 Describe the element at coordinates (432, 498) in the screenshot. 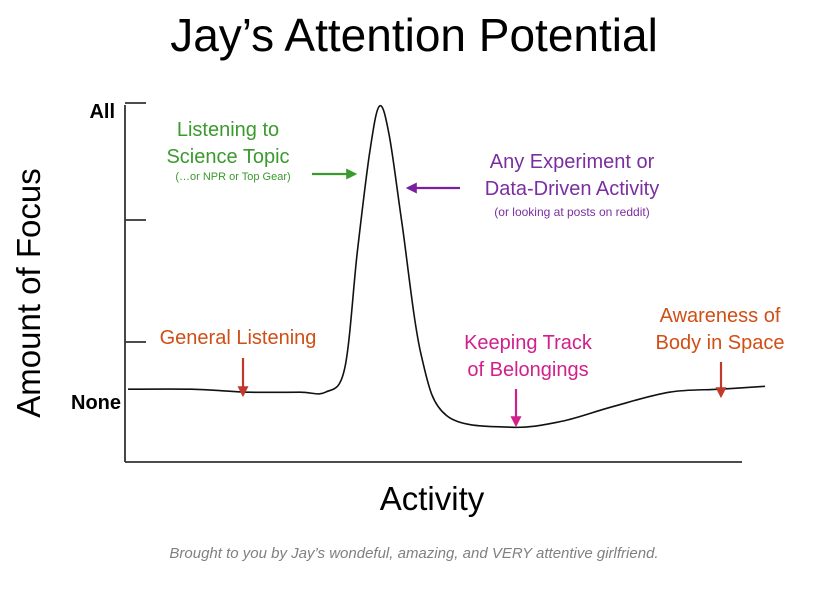

I see `x-axis-label: Activity` at that location.